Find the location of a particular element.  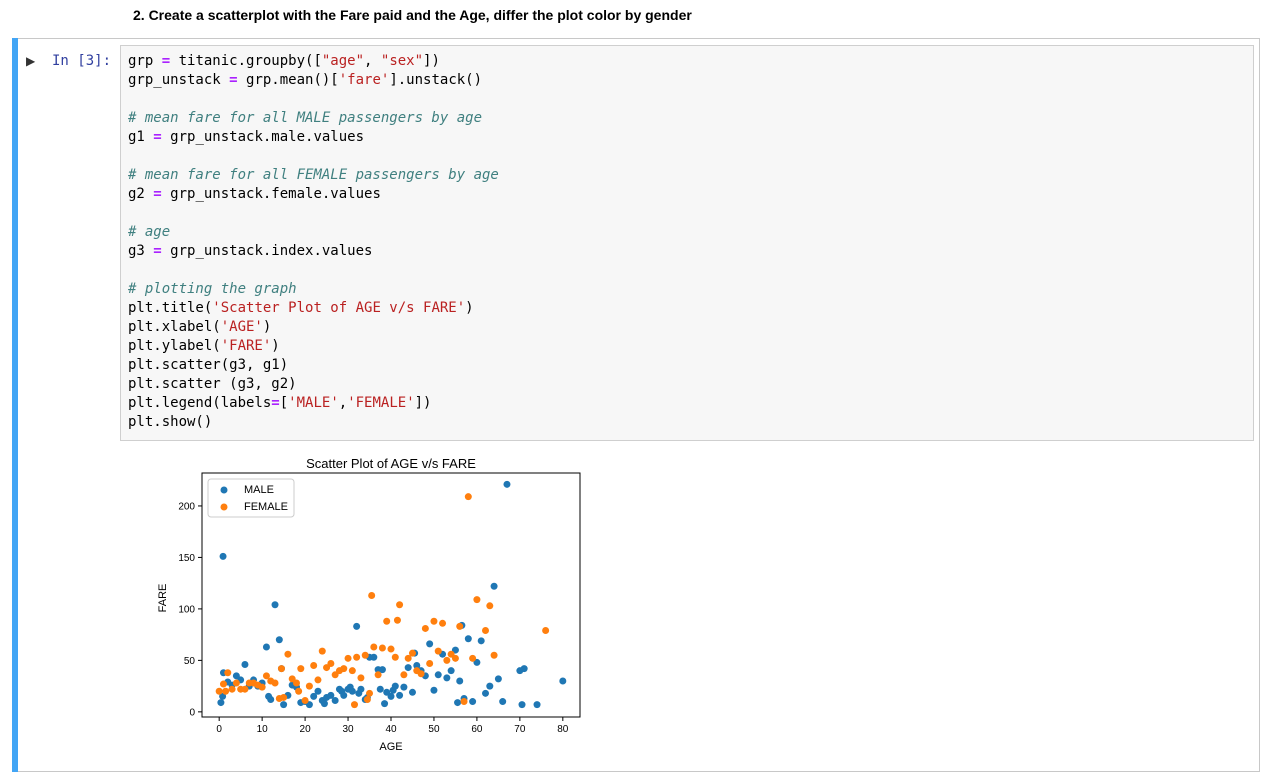

code-token: ].unstack() is located at coordinates (436, 80).